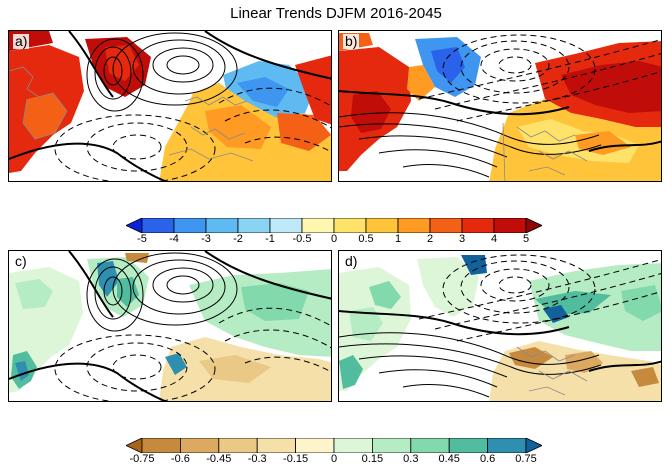 This screenshot has width=672, height=470. I want to click on temperature-colorbar, so click(334, 225).